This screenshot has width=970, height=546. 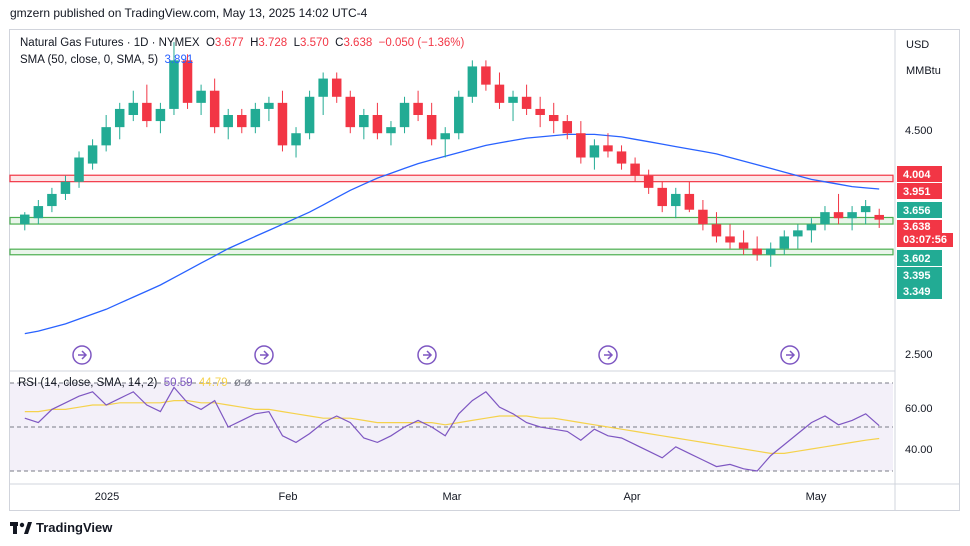 I want to click on support-zone, so click(x=451, y=220).